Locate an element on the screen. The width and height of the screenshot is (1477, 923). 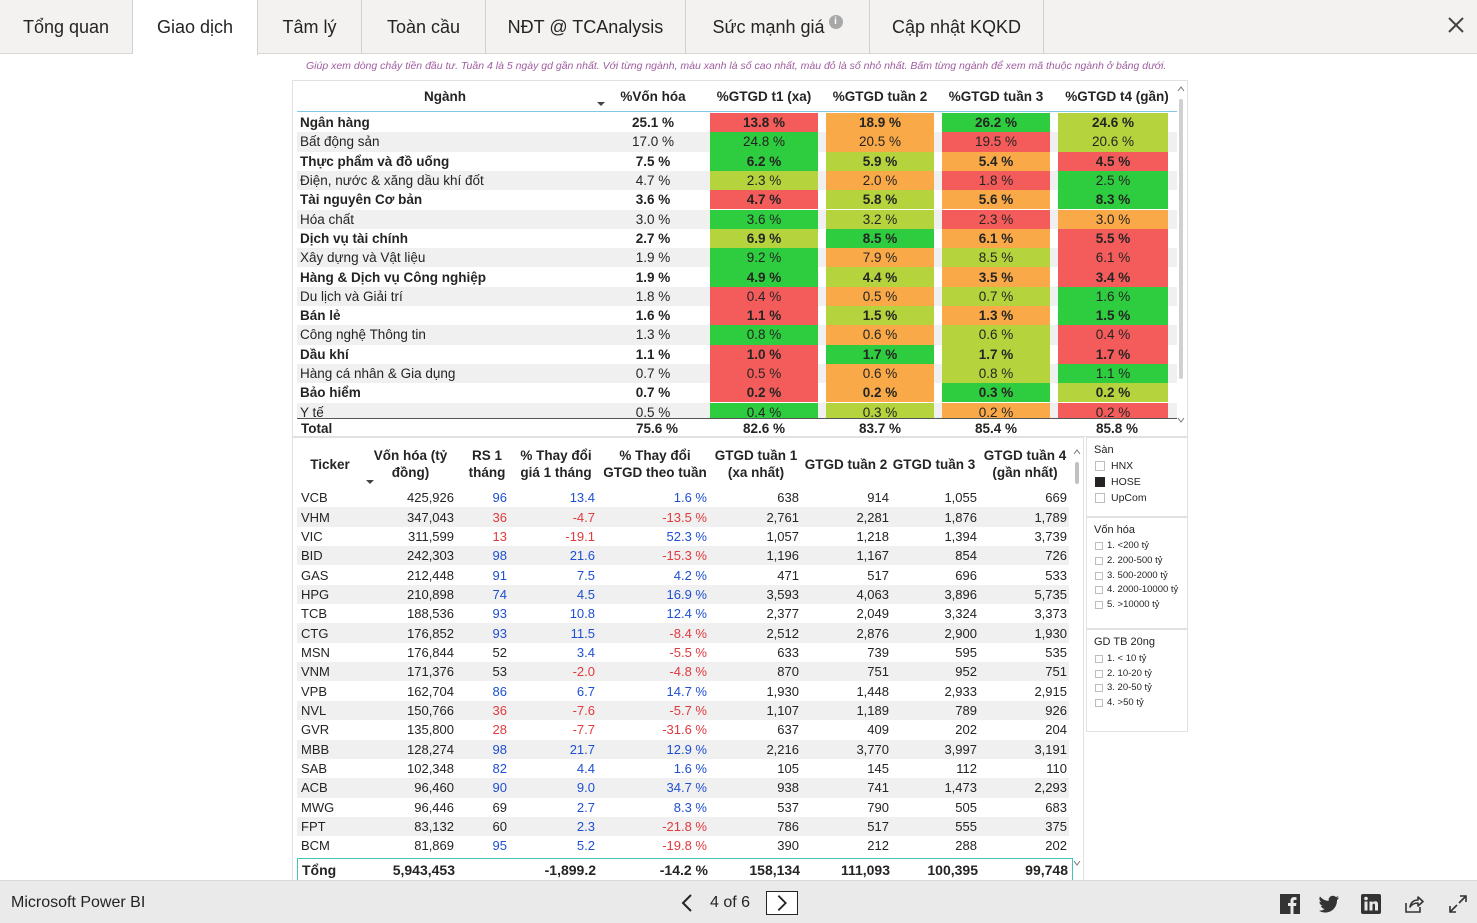
table-row: FPT 83,132 60 2.3 -21.8 % 786 517 555 375 is located at coordinates (683, 826).